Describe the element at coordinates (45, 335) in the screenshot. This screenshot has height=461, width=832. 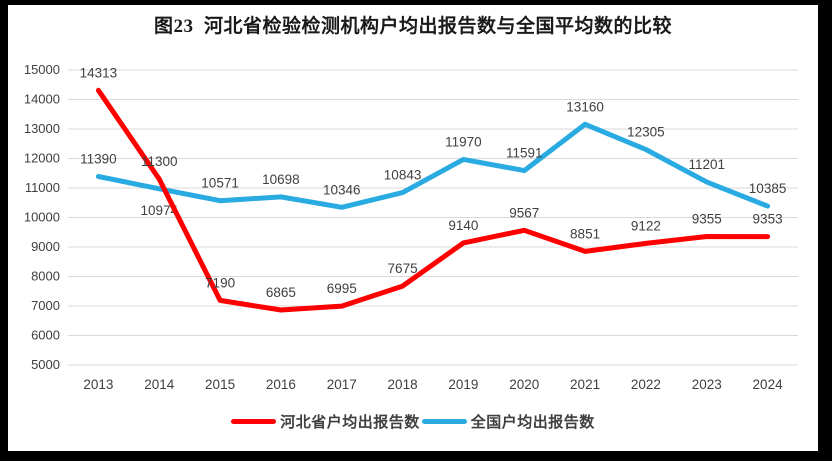
I see `y-tick-label: 6000` at that location.